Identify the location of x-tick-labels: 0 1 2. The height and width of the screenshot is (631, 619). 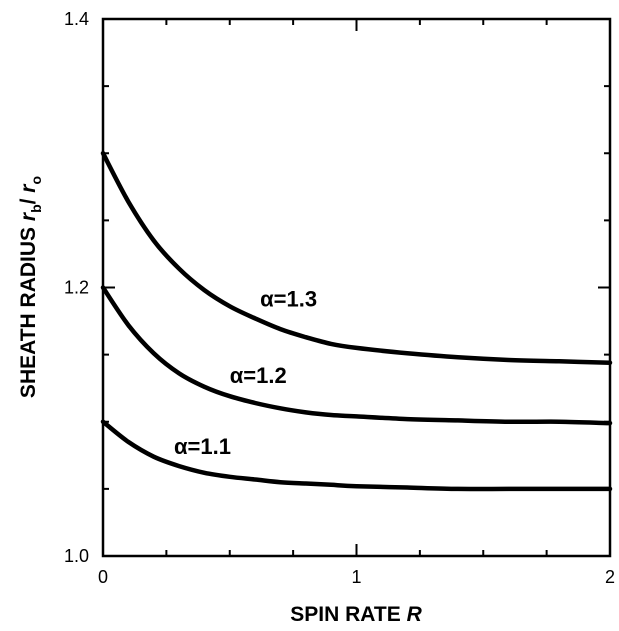
(356, 577).